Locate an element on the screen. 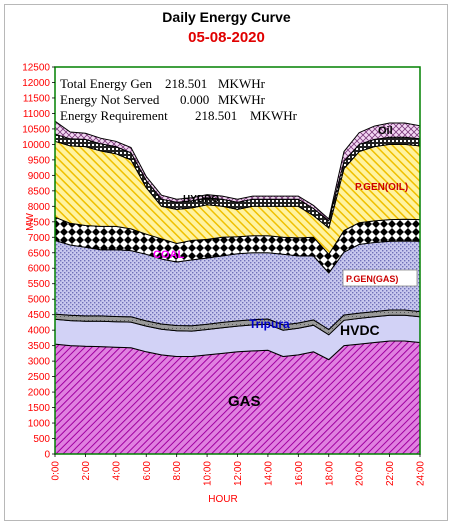 The height and width of the screenshot is (526, 453). y-tick-label: 12500 is located at coordinates (36, 68).